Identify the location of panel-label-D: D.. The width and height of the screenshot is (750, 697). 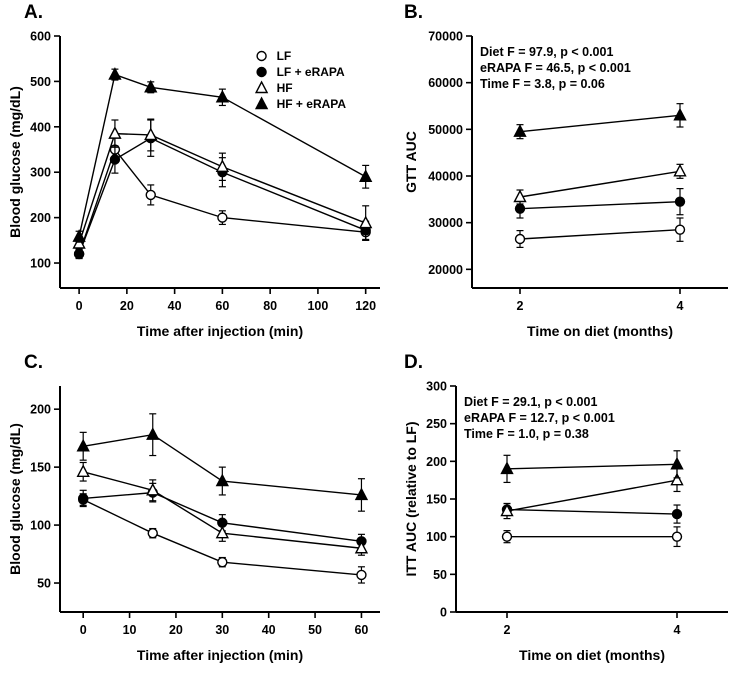
(413, 362).